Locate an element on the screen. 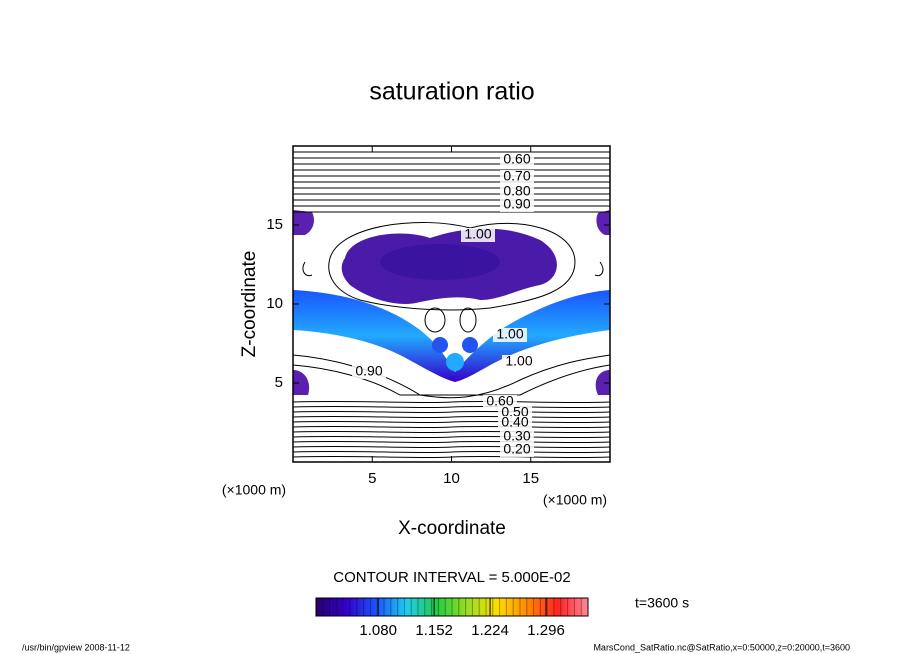 This screenshot has height=654, width=904. y-tick-label: 10 is located at coordinates (274, 303).